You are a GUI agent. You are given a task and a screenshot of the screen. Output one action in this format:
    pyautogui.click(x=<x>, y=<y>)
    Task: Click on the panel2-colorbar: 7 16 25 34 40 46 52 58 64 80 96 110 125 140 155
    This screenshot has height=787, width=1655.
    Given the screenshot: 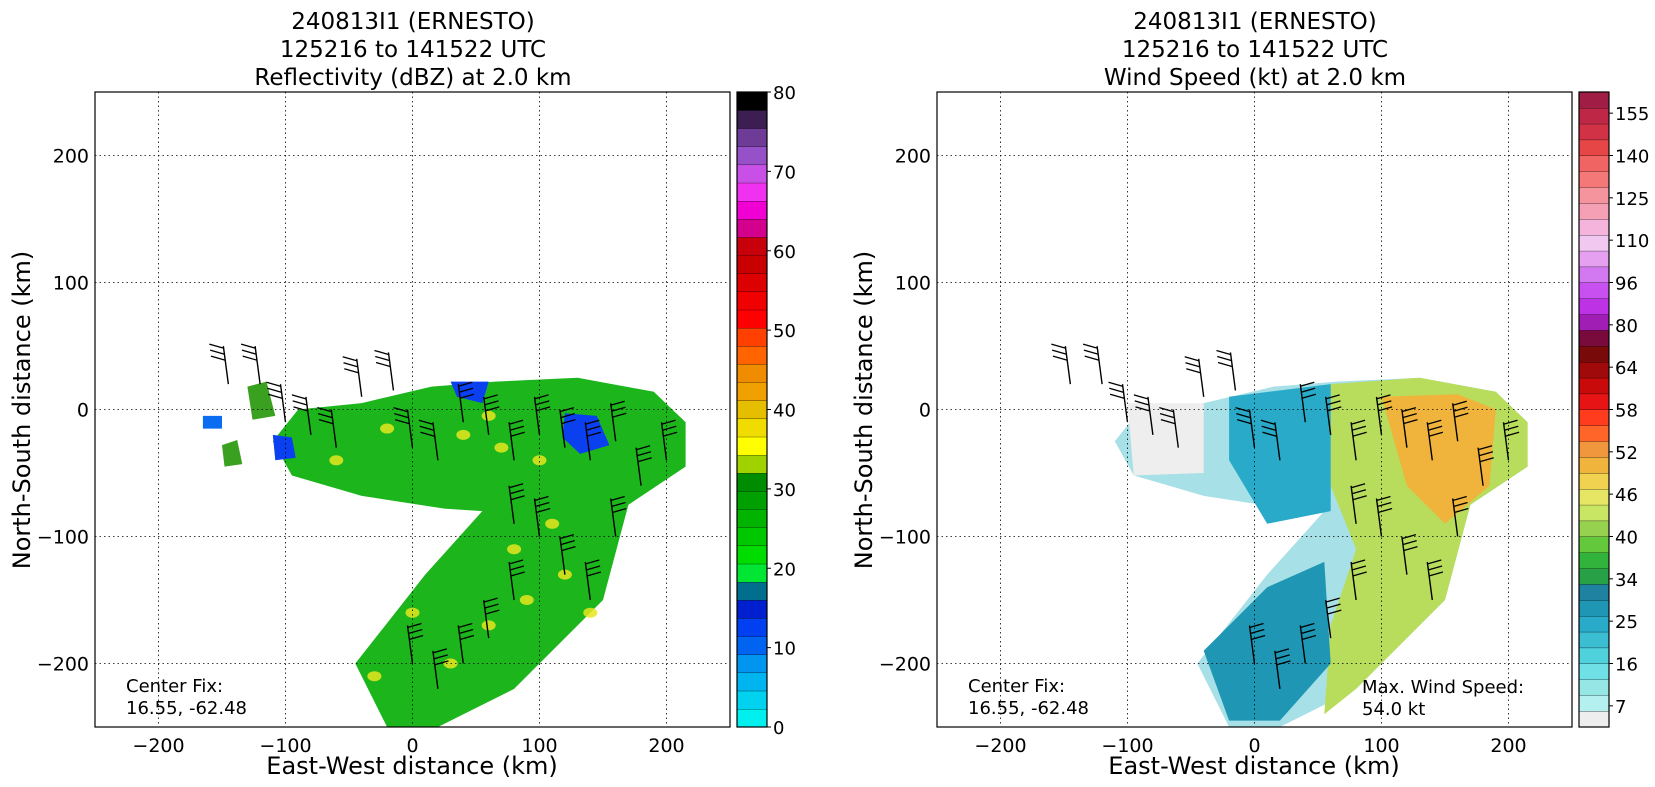 What is the action you would take?
    pyautogui.click(x=1613, y=409)
    